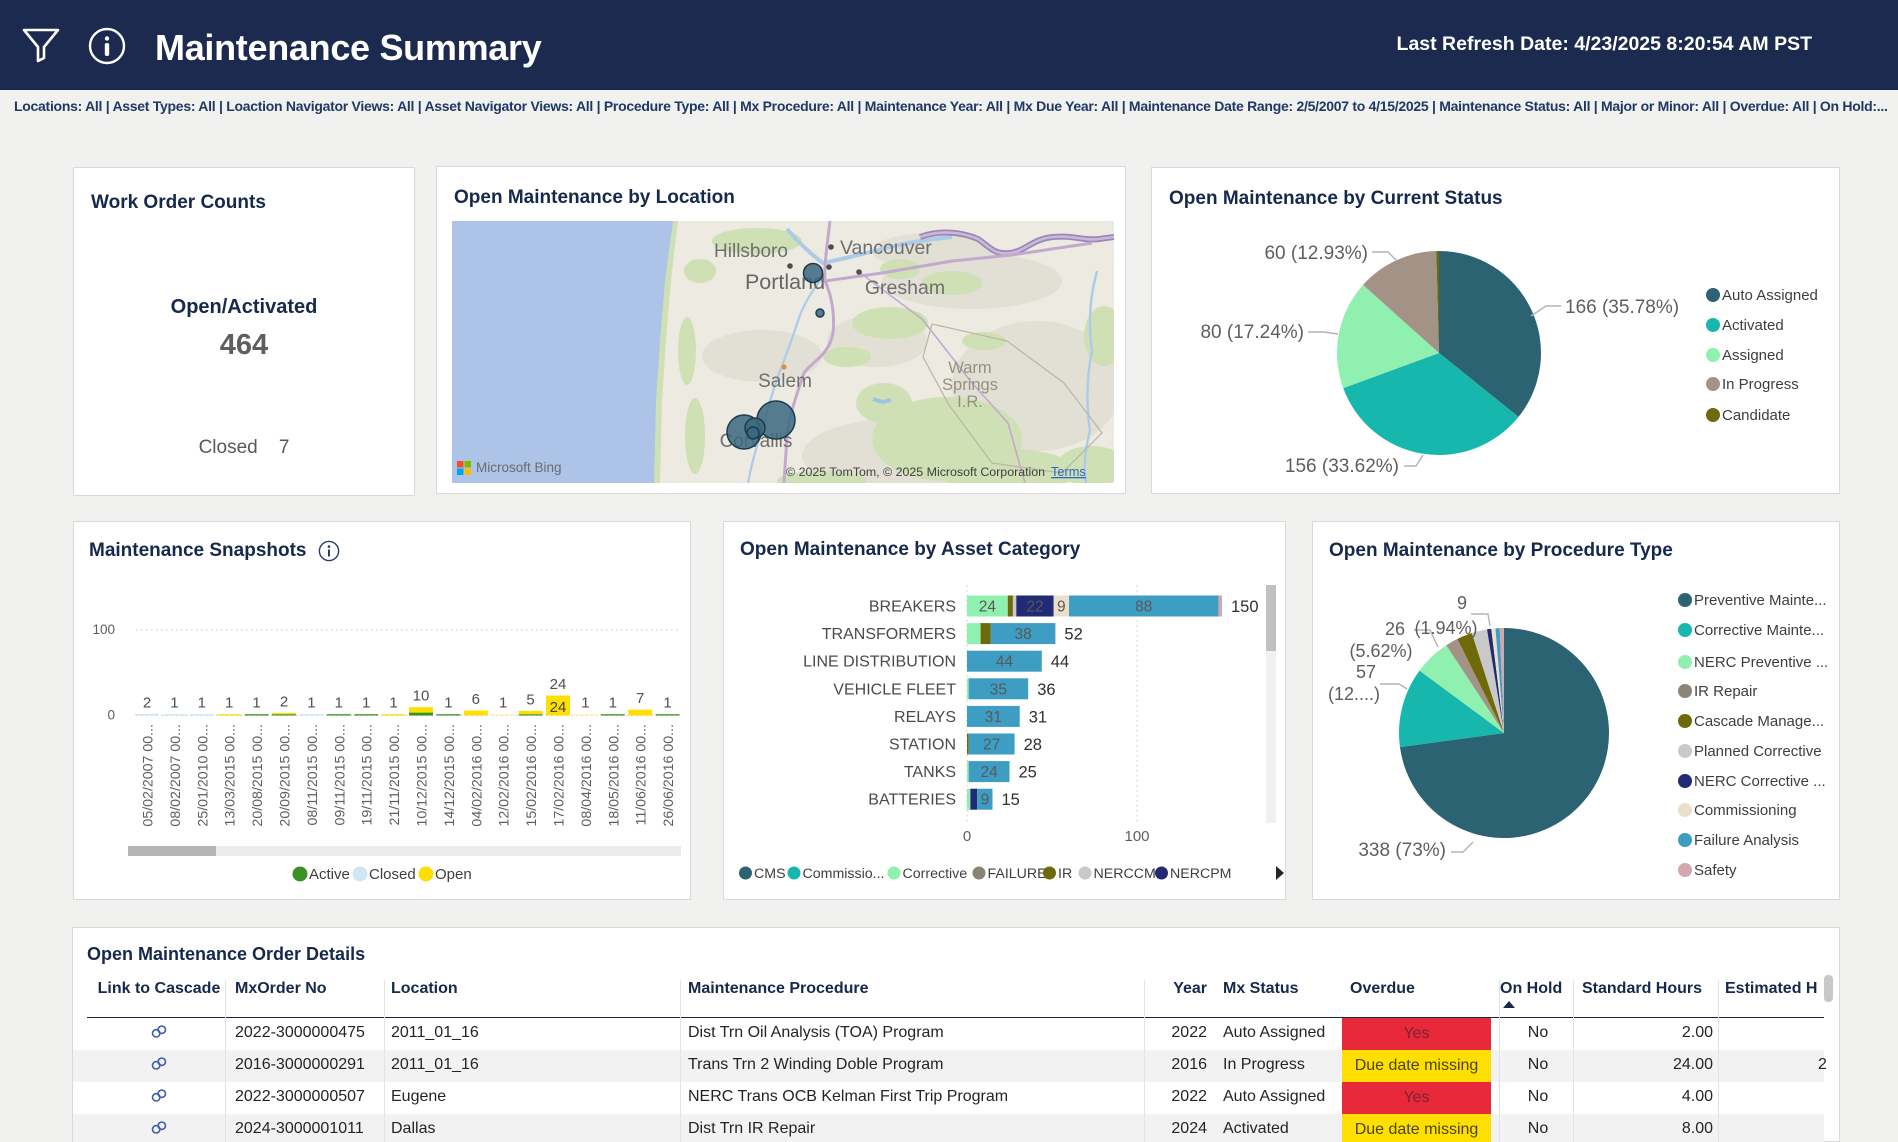 This screenshot has height=1142, width=1898. What do you see at coordinates (476, 699) in the screenshot?
I see `svg-text: 6` at bounding box center [476, 699].